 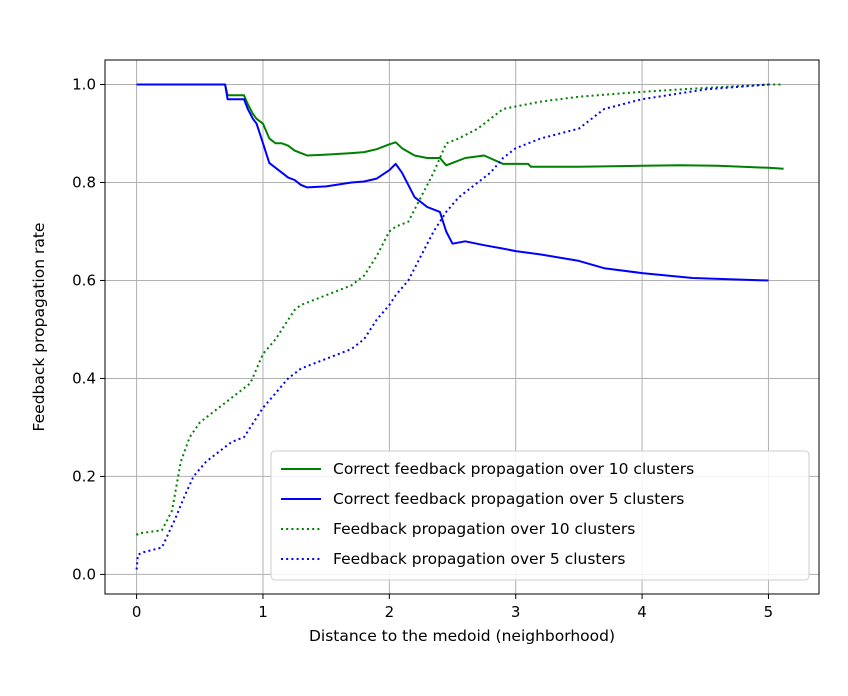 I want to click on y-tick-label: 1.0, so click(x=84, y=84).